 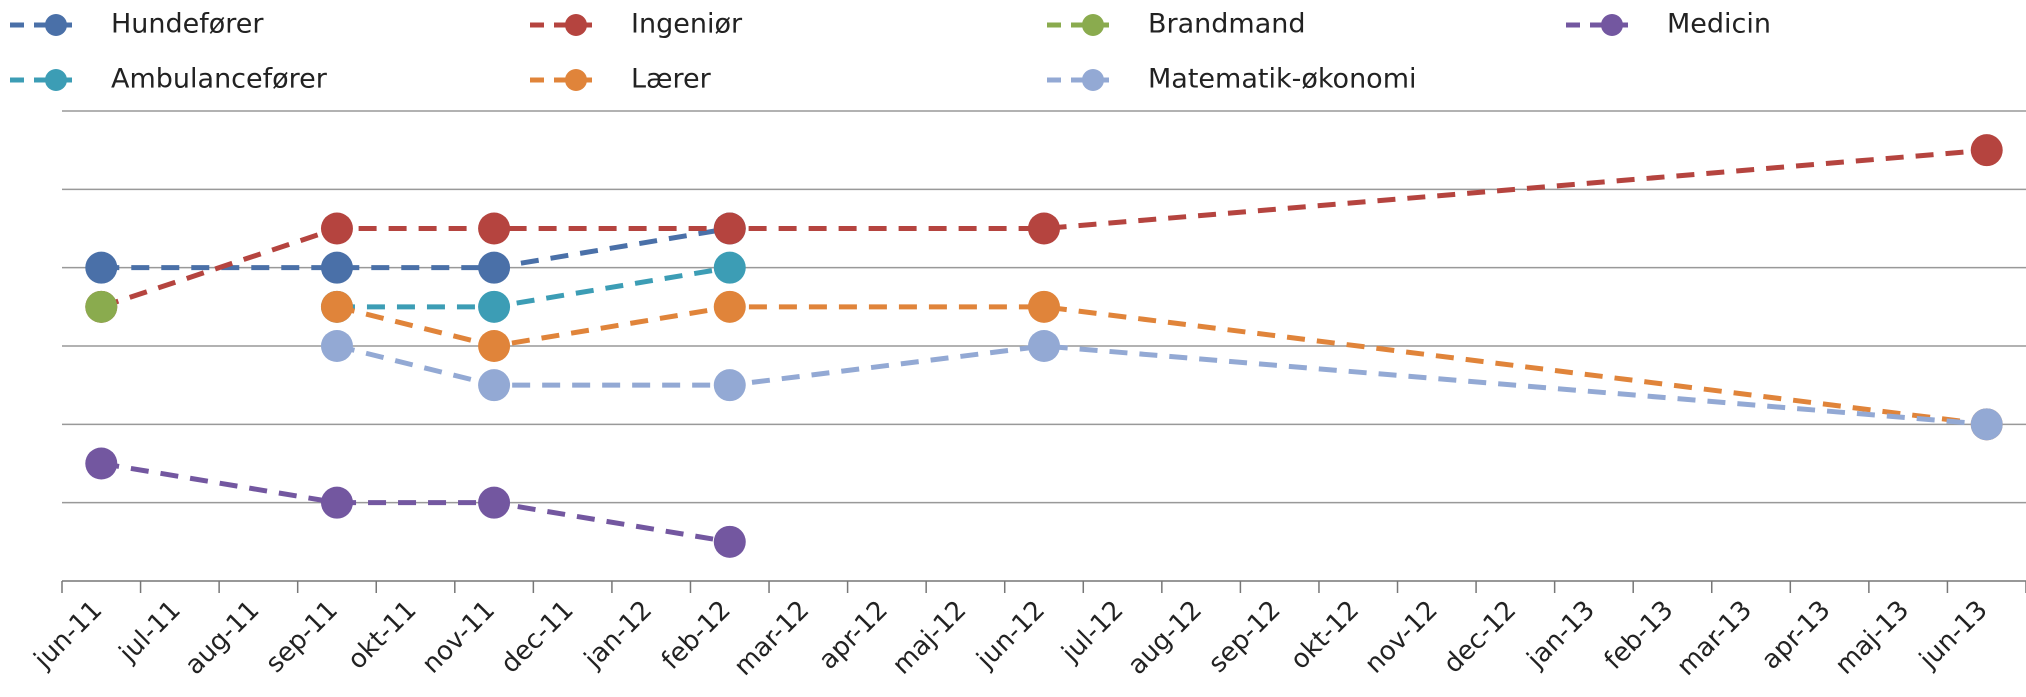 What do you see at coordinates (1325, 635) in the screenshot?
I see `x-tick-label: okt-12` at bounding box center [1325, 635].